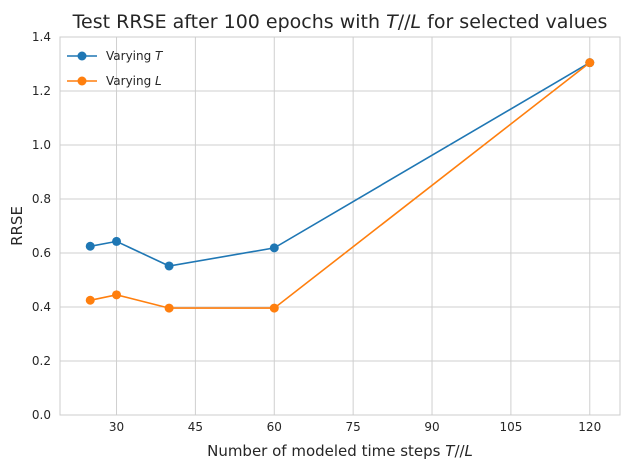 This screenshot has height=470, width=630. Describe the element at coordinates (416, 22) in the screenshot. I see `chart-title-var-2: L` at that location.